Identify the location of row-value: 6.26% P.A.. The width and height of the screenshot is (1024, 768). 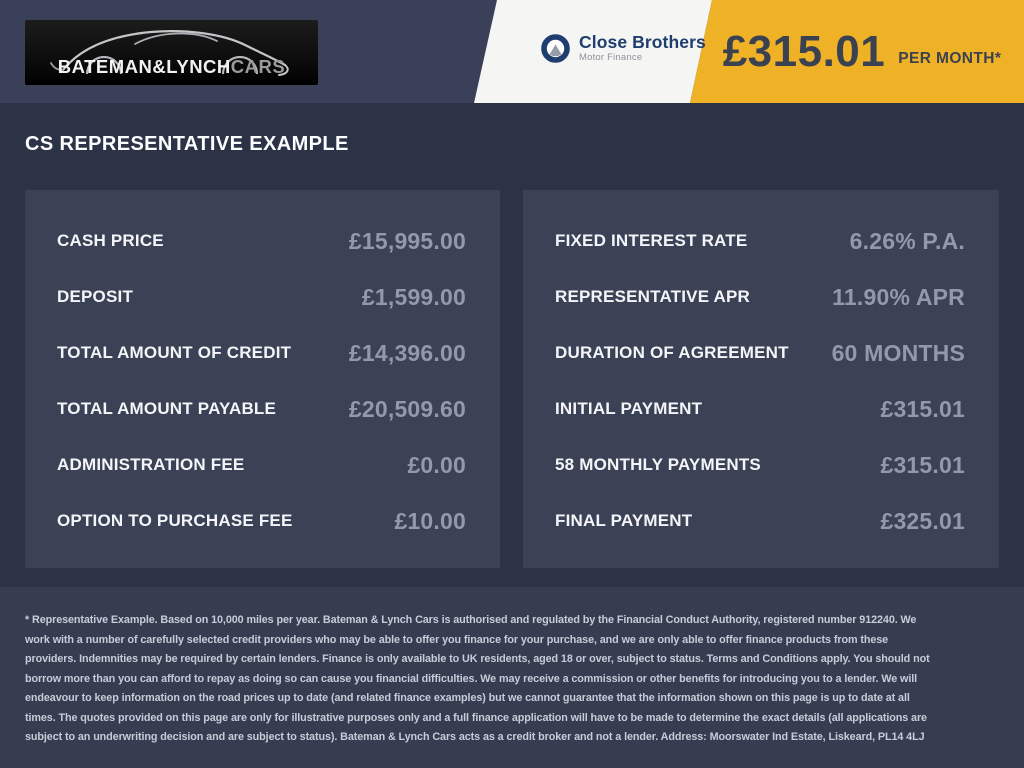
(907, 240).